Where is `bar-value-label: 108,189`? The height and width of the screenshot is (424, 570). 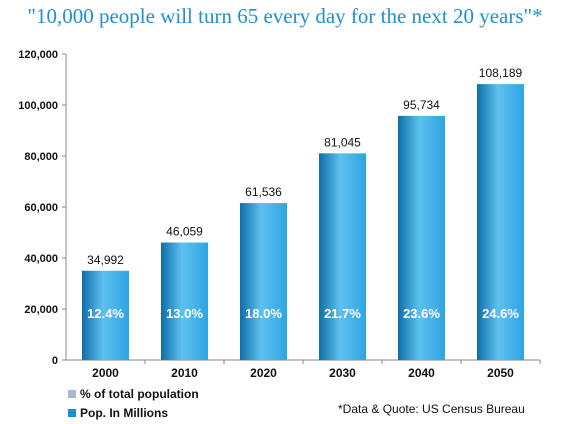
bar-value-label: 108,189 is located at coordinates (501, 73).